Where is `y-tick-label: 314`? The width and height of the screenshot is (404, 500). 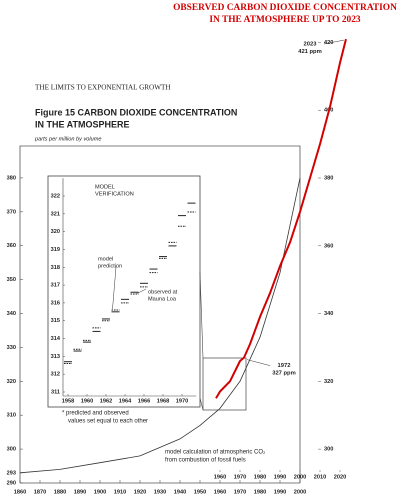 y-tick-label: 314 is located at coordinates (56, 339).